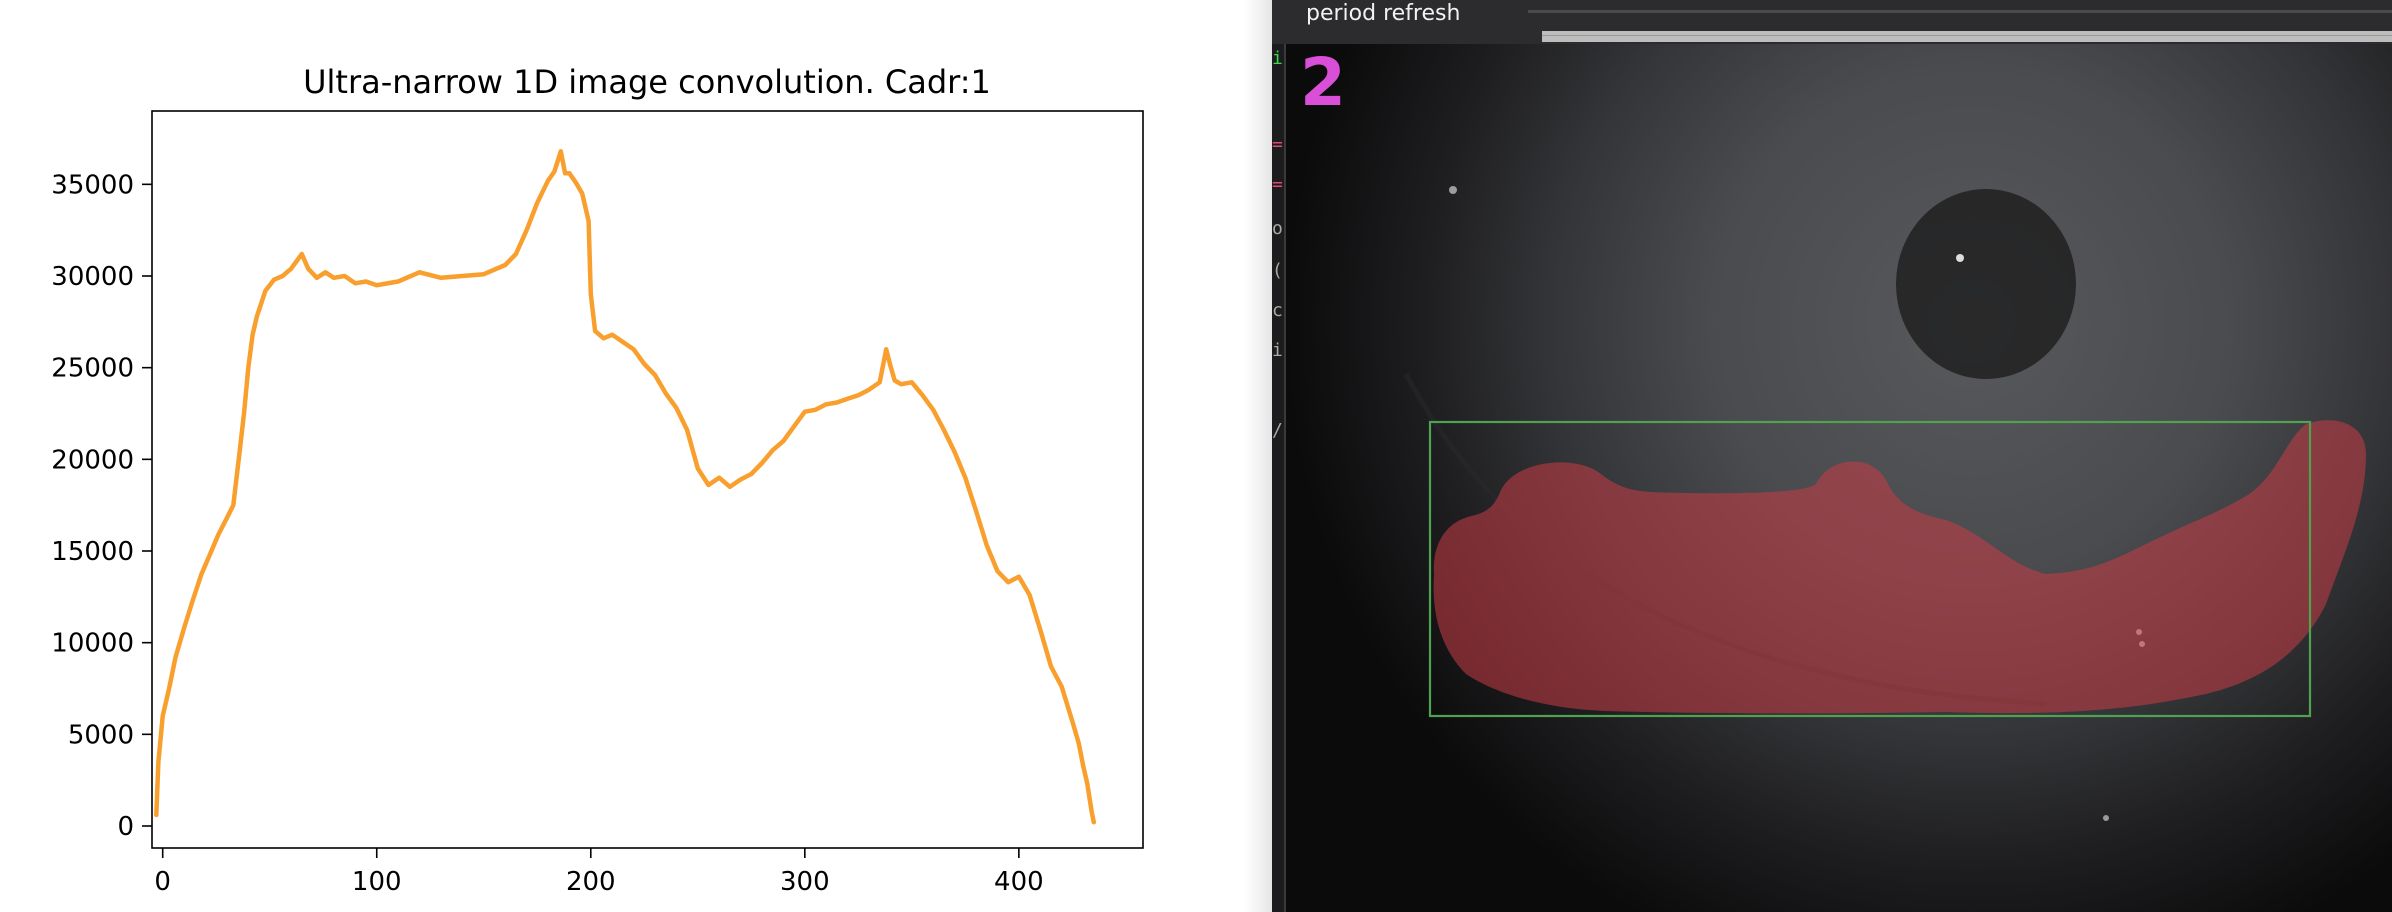 The width and height of the screenshot is (2392, 912). Describe the element at coordinates (92, 369) in the screenshot. I see `y-tick-label: 25000` at that location.